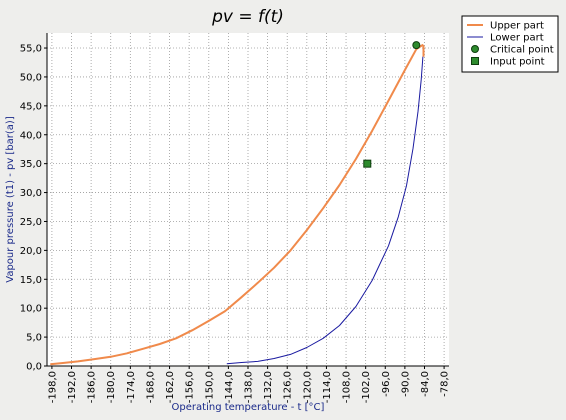 Image resolution: width=566 pixels, height=420 pixels. I want to click on x-tick-label: -198,0, so click(52, 387).